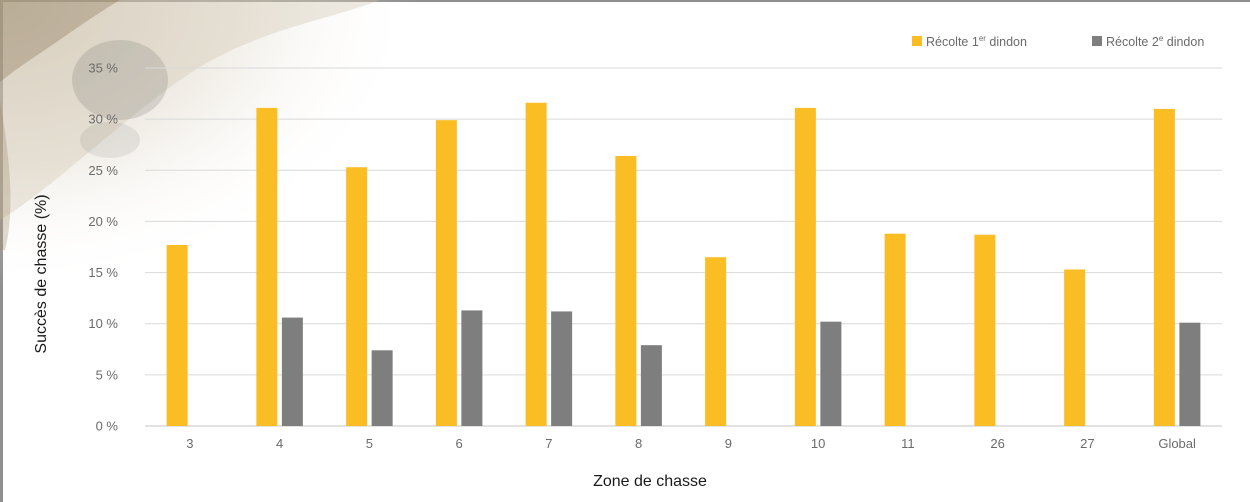  Describe the element at coordinates (103, 272) in the screenshot. I see `y-tick-label: 15 %` at that location.